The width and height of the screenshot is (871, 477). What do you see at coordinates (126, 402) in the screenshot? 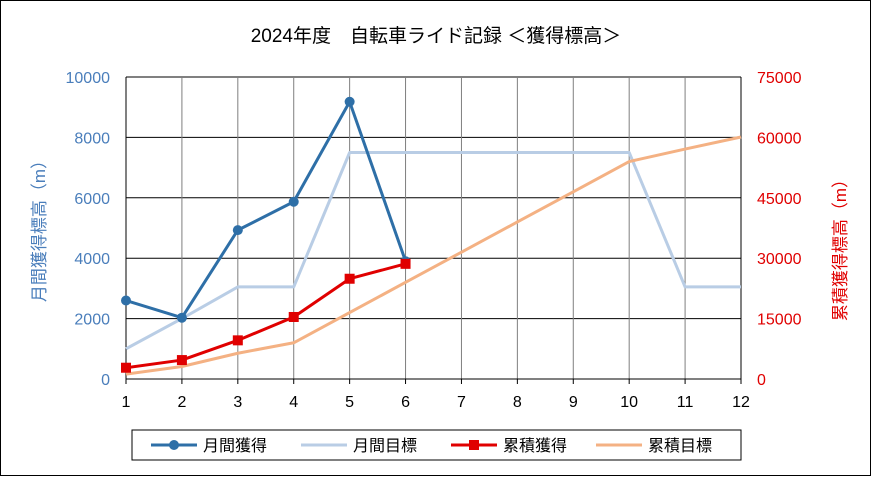
I see `x-tick-label: 1` at bounding box center [126, 402].